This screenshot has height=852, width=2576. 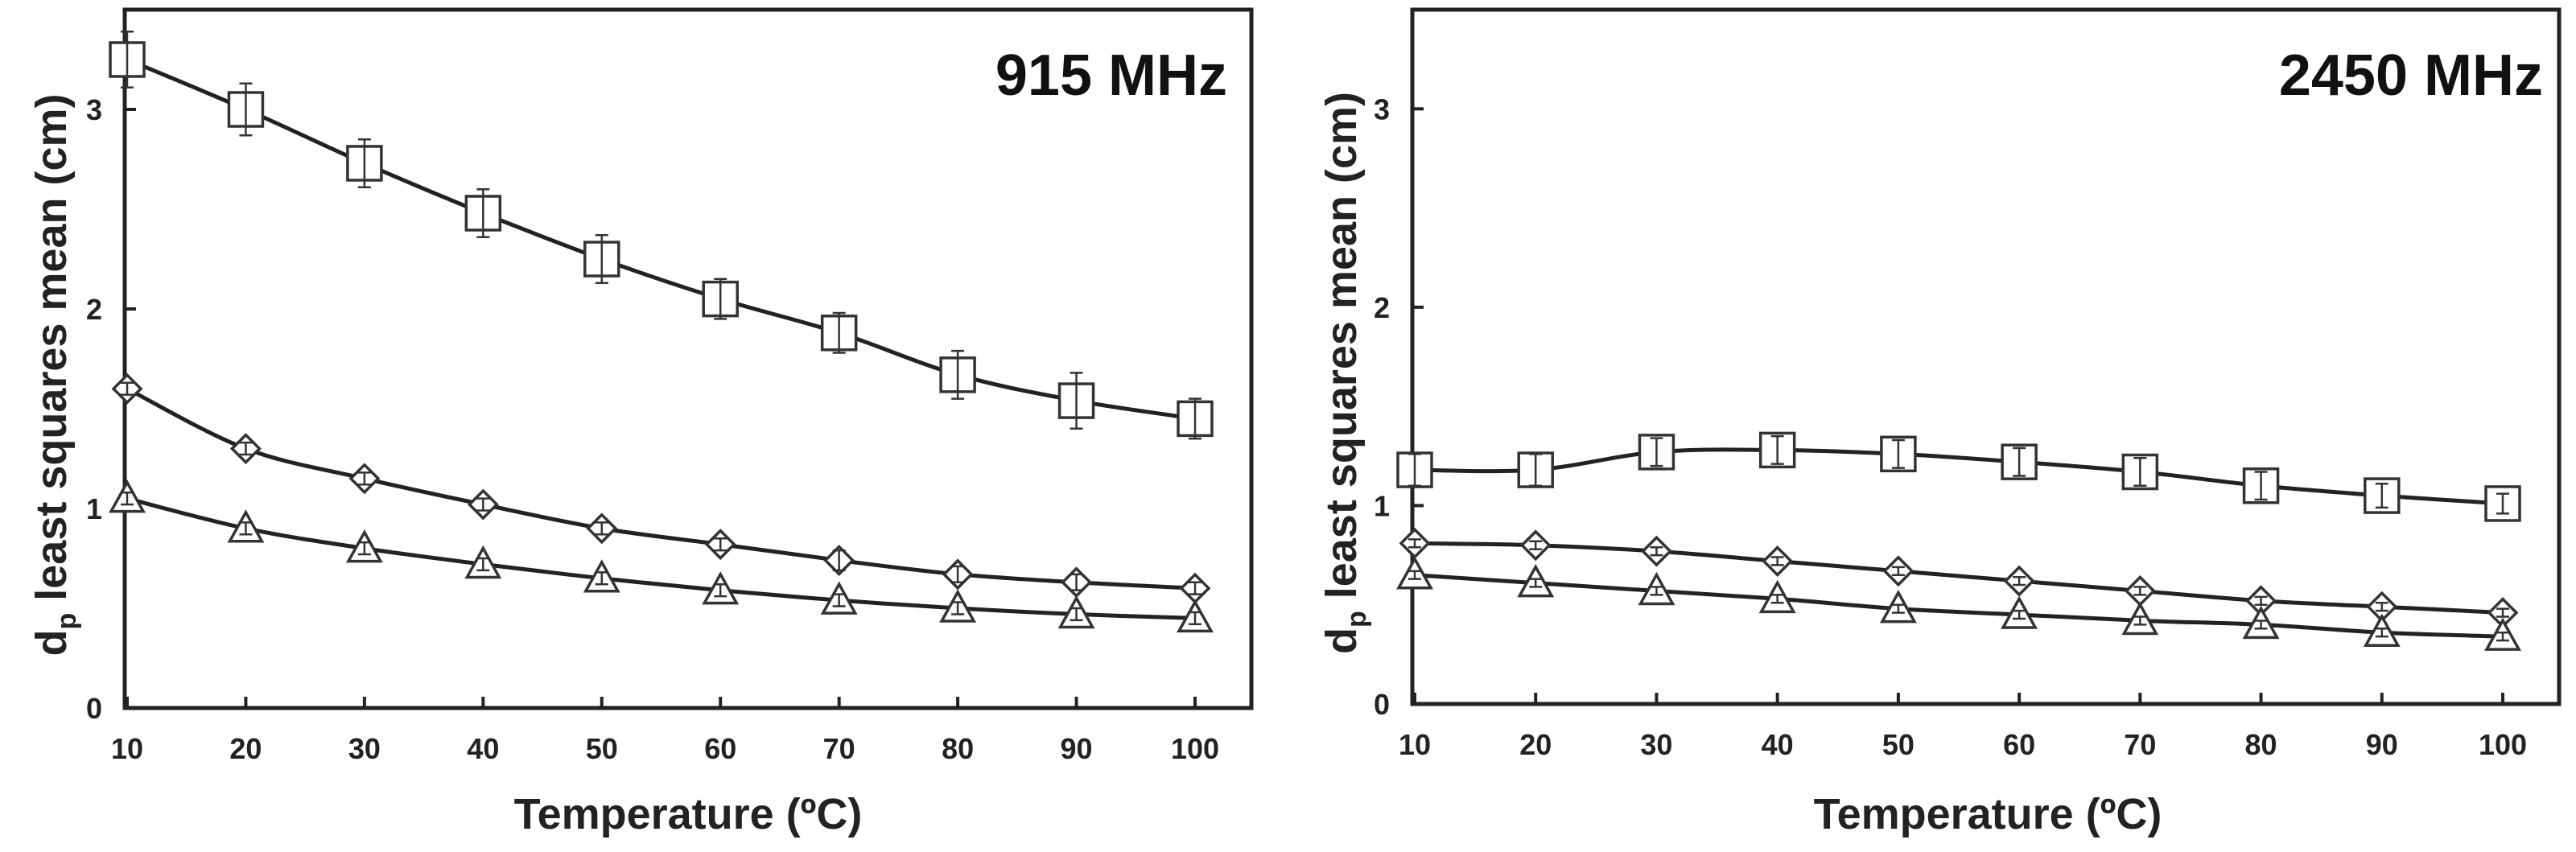 What do you see at coordinates (2411, 75) in the screenshot?
I see `panel-title: 2450 MHz` at bounding box center [2411, 75].